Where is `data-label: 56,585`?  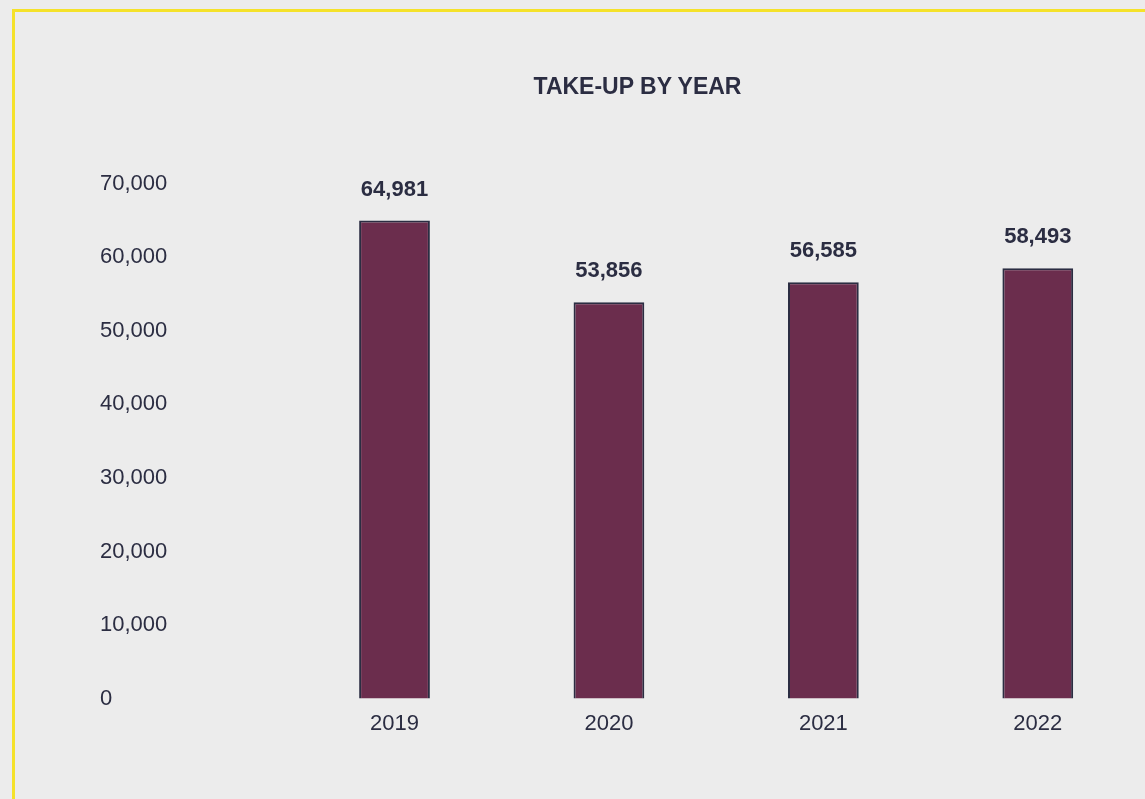 data-label: 56,585 is located at coordinates (823, 250).